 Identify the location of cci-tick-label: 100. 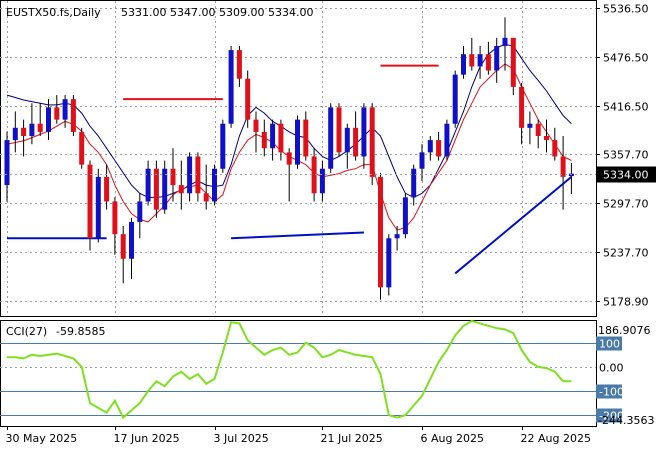
(609, 344).